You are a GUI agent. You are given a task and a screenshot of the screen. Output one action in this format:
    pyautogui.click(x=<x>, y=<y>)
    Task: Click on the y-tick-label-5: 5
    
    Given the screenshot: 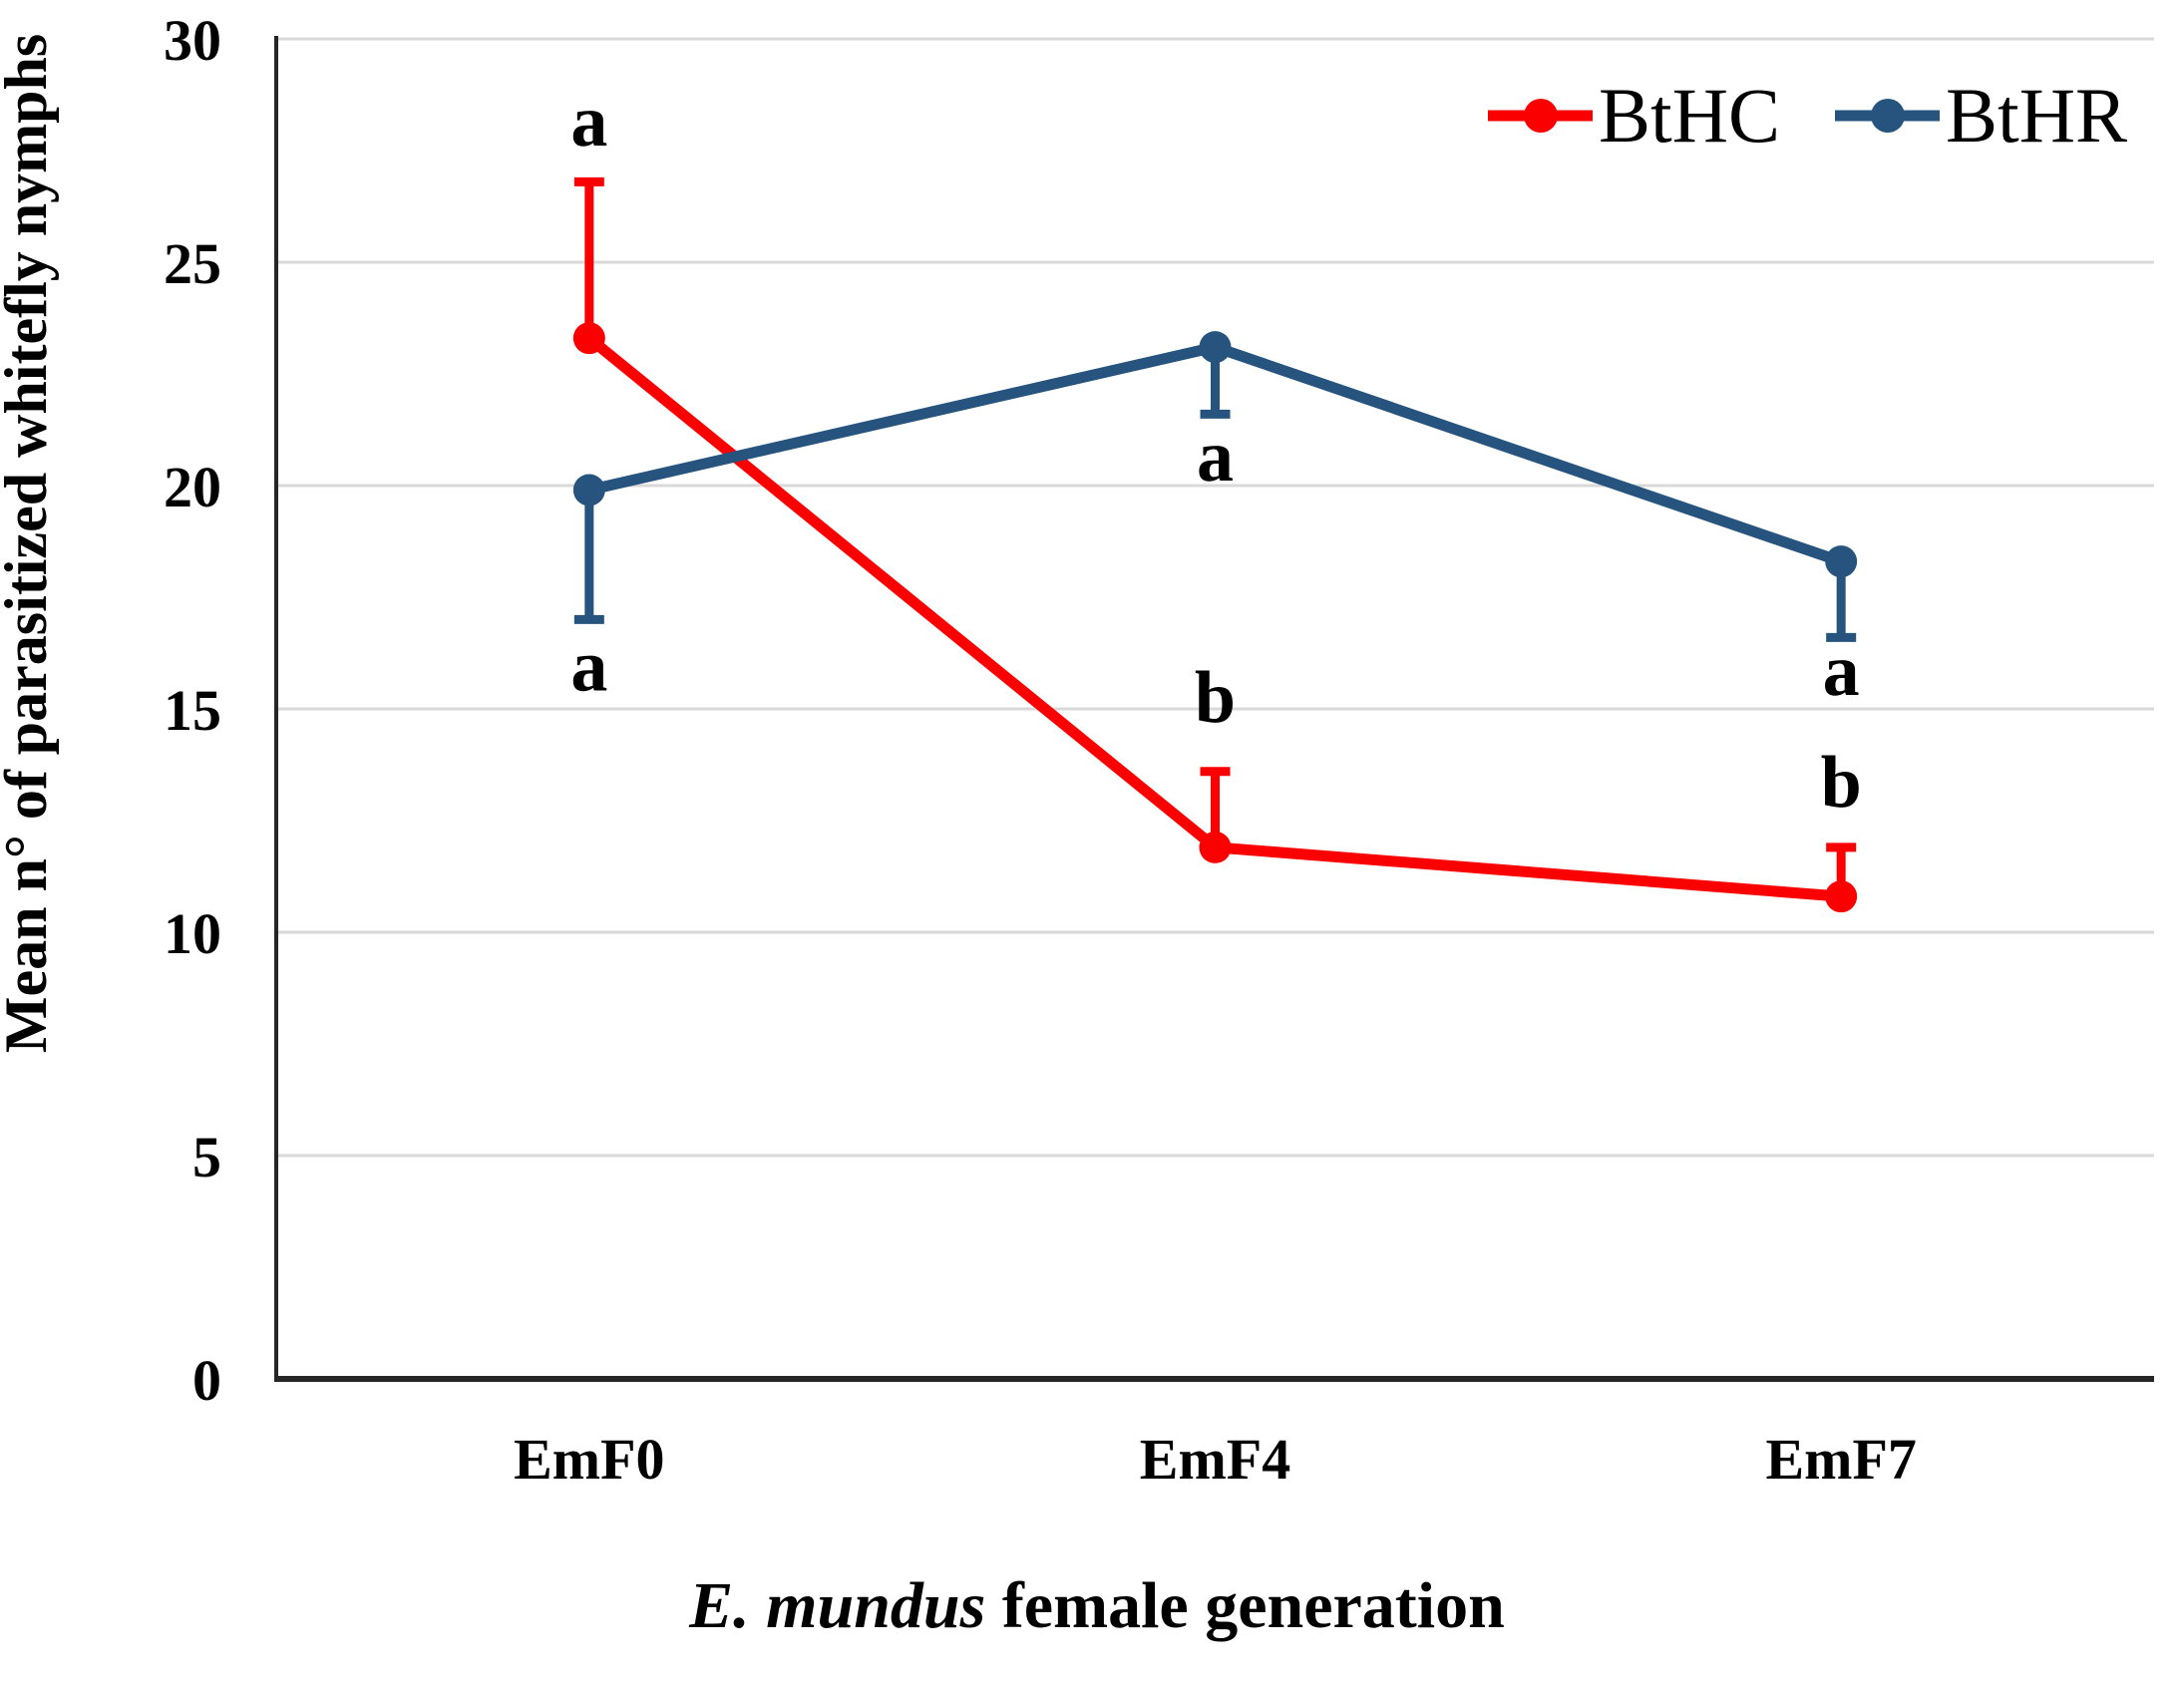 What is the action you would take?
    pyautogui.click(x=206, y=1157)
    